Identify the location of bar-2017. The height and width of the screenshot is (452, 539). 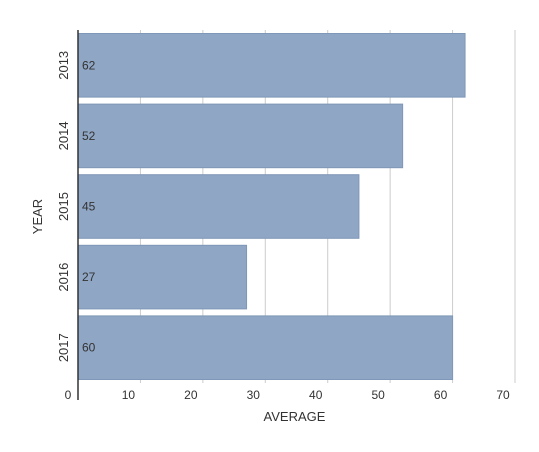
(265, 347).